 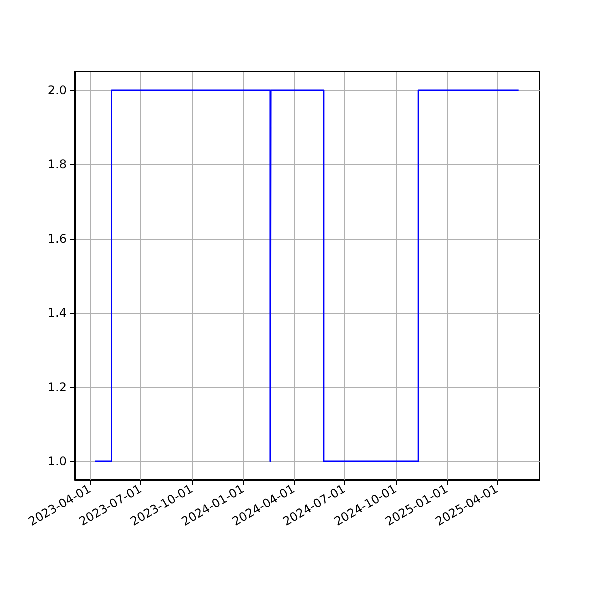 I want to click on y-tick-label: 1.4, so click(x=57, y=313).